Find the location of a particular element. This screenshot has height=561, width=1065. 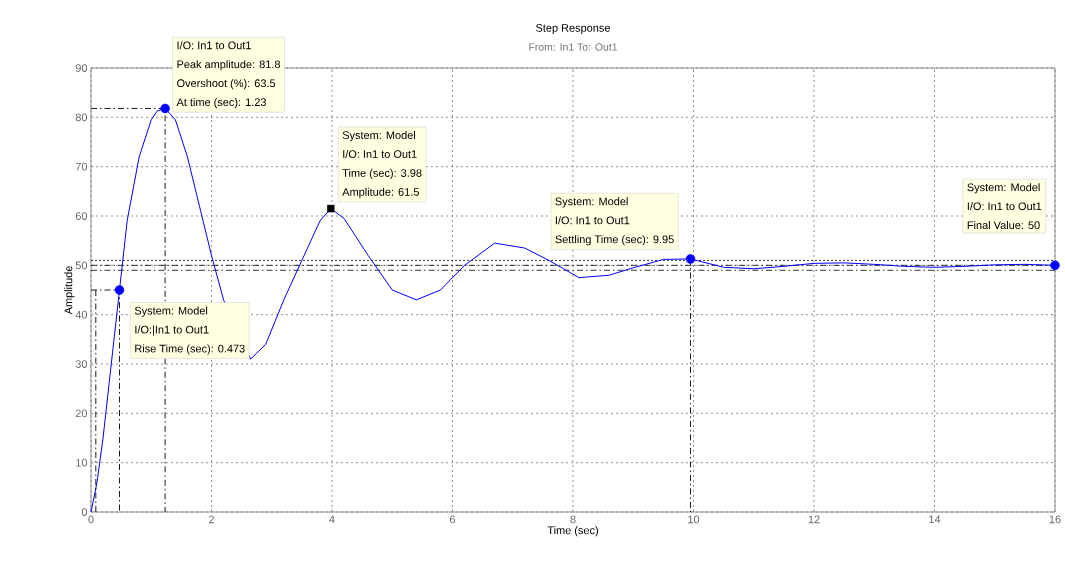

y-tick-label: 70 is located at coordinates (81, 166).